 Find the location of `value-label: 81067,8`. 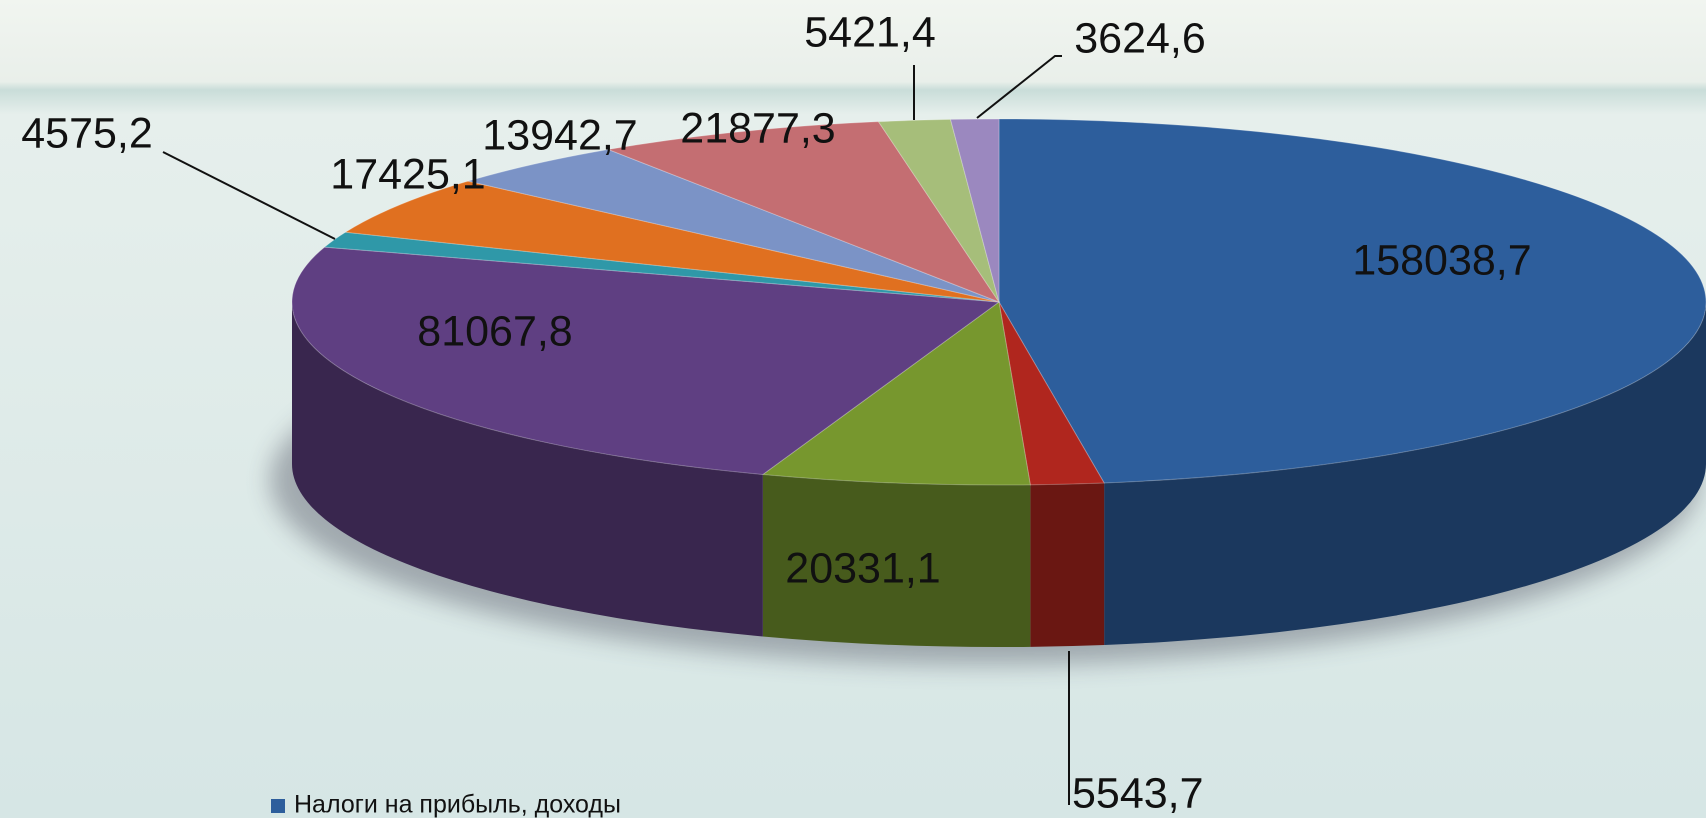

value-label: 81067,8 is located at coordinates (494, 331).